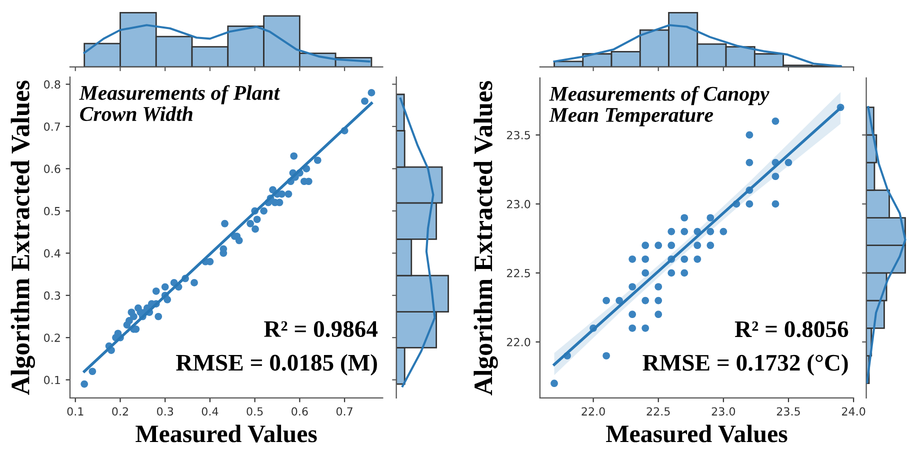 The image size is (909, 452). I want to click on y-tick-label: 0.6, so click(52, 169).